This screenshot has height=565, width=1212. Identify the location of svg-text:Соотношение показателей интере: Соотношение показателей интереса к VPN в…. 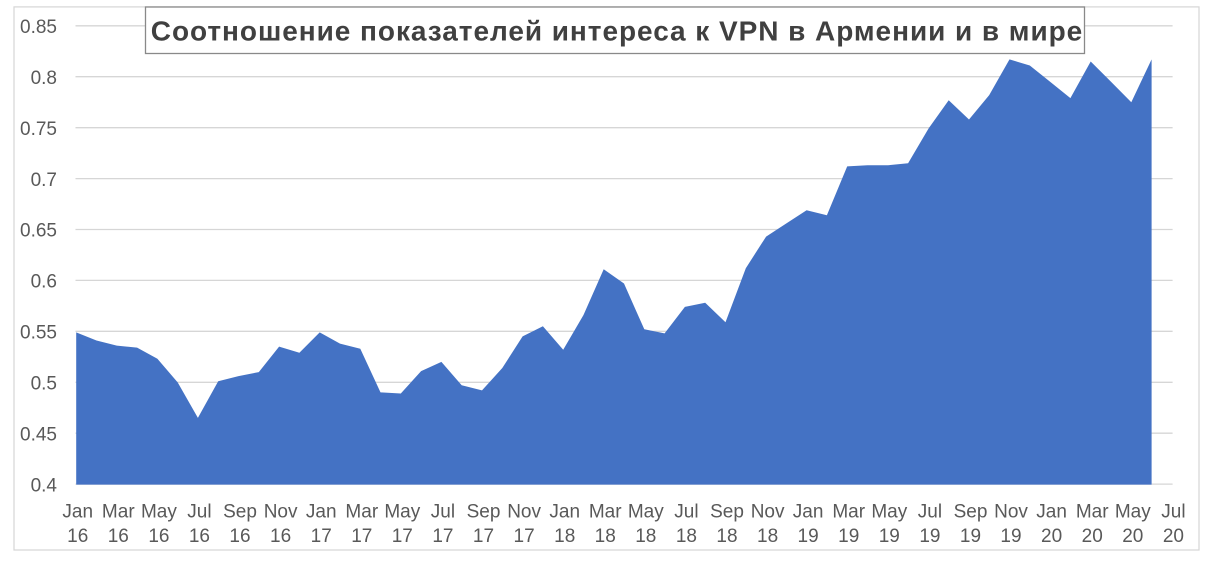
(617, 30).